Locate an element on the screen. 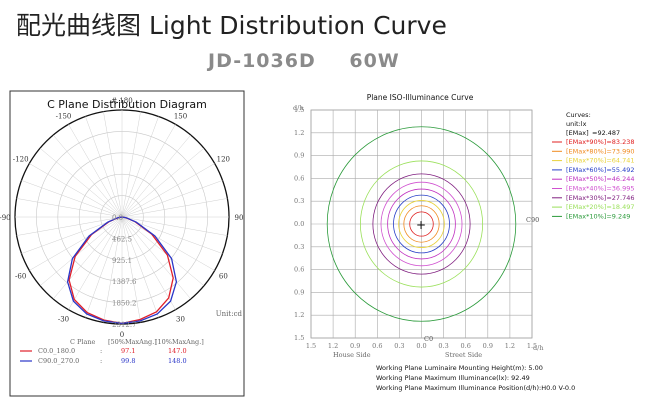 The image size is (646, 406). iso-axis-unit-top: d/h is located at coordinates (298, 108).